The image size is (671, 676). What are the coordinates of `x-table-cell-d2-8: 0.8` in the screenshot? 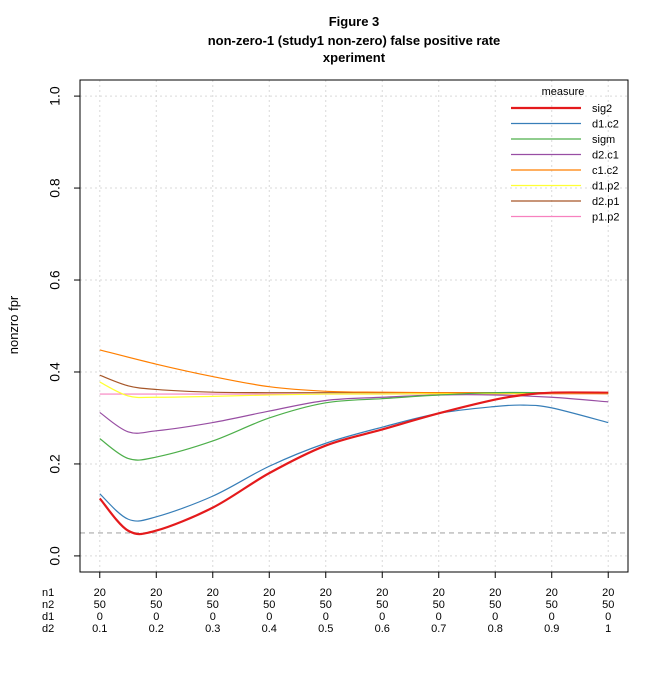 It's located at (495, 629).